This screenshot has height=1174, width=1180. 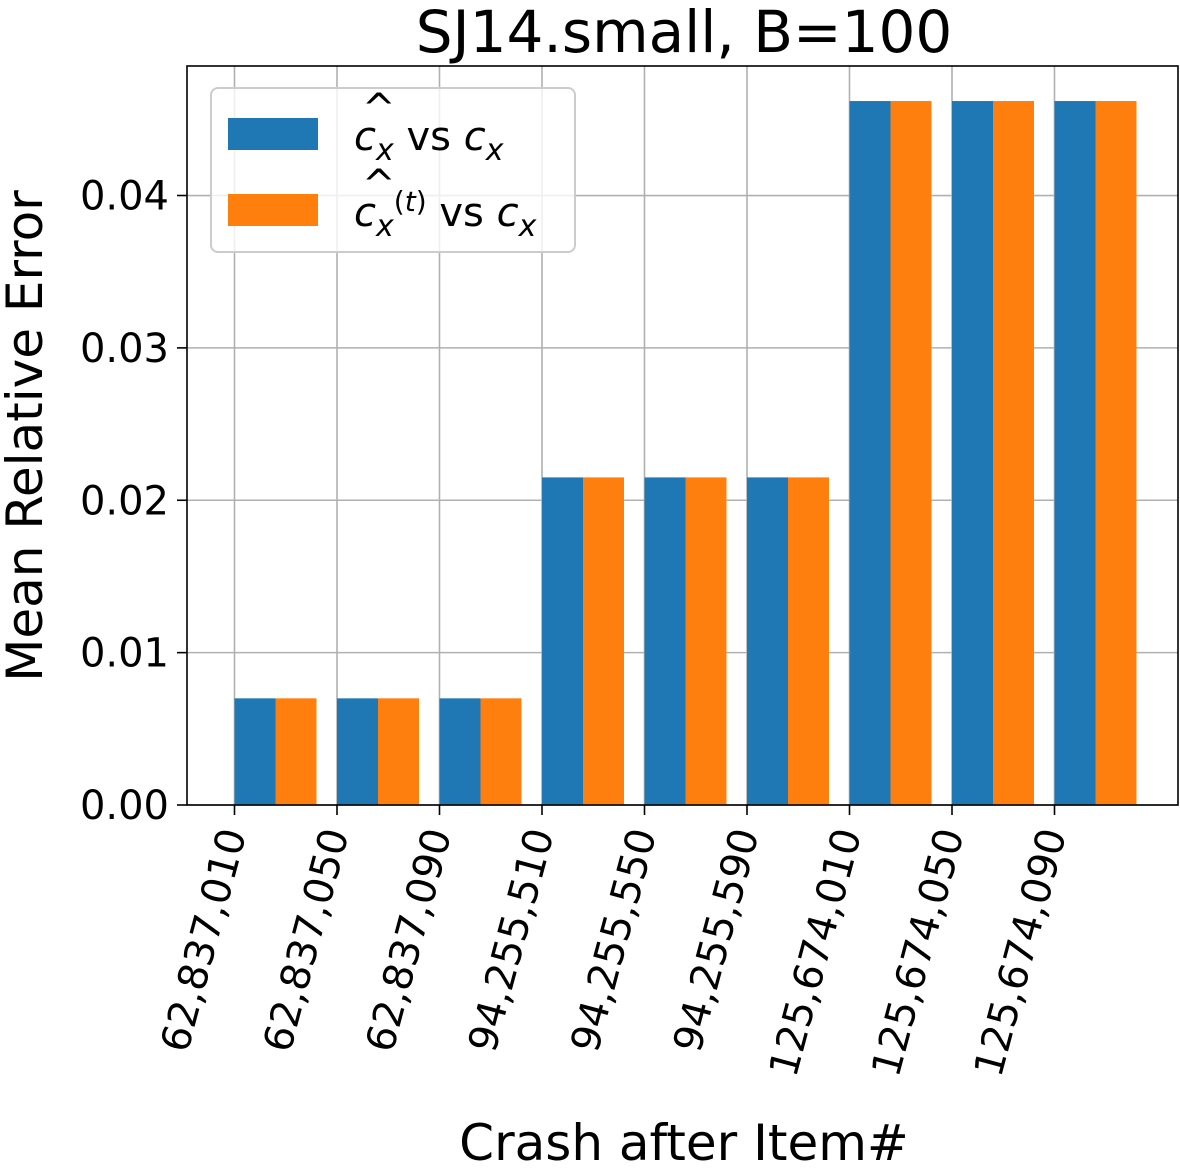 I want to click on x-axis-label: Crash after Item#, so click(x=684, y=1143).